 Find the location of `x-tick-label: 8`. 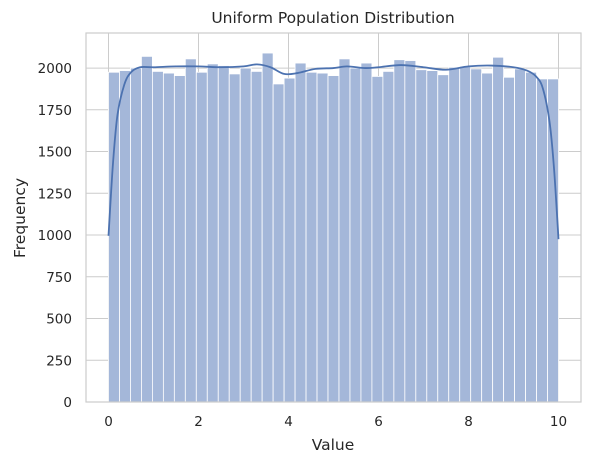

x-tick-label: 8 is located at coordinates (468, 422).